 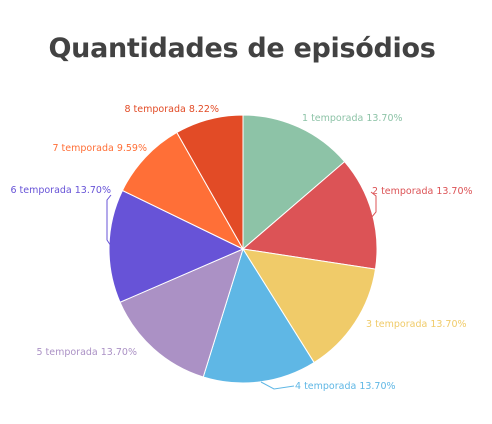 What do you see at coordinates (422, 191) in the screenshot?
I see `slice-label-2: 2 temporada 13.70%` at bounding box center [422, 191].